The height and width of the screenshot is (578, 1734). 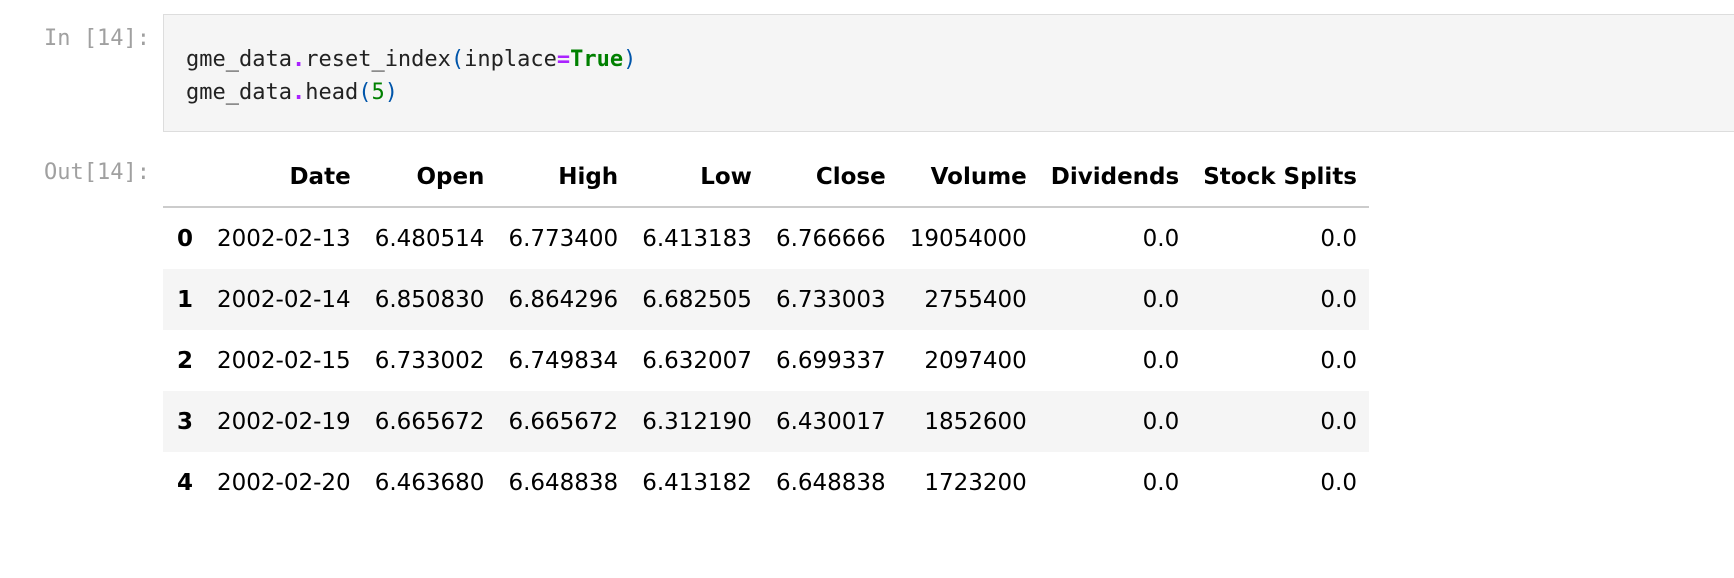 What do you see at coordinates (830, 360) in the screenshot?
I see `table-cell: 6.699337` at bounding box center [830, 360].